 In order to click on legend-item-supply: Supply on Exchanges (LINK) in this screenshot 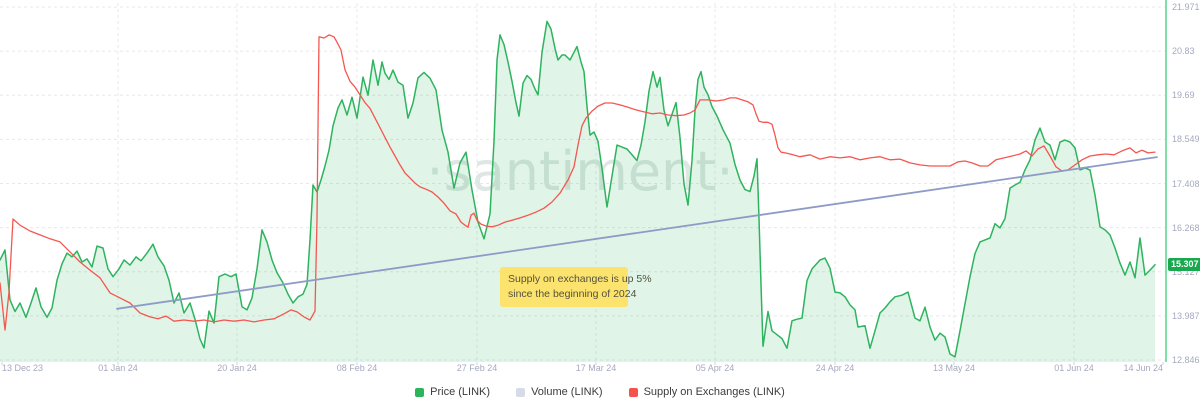, I will do `click(706, 392)`.